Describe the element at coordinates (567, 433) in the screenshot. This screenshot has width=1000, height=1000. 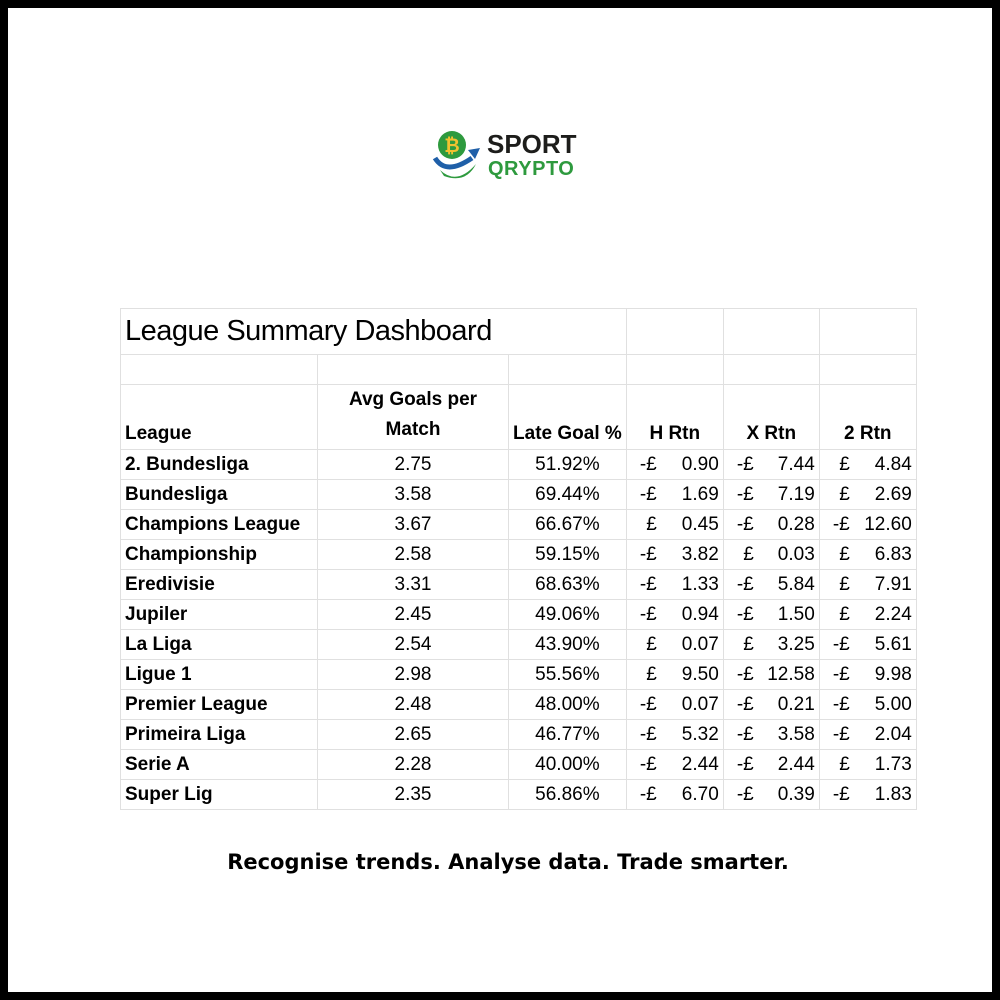
I see `header-late-goal-text: Late Goal %` at that location.